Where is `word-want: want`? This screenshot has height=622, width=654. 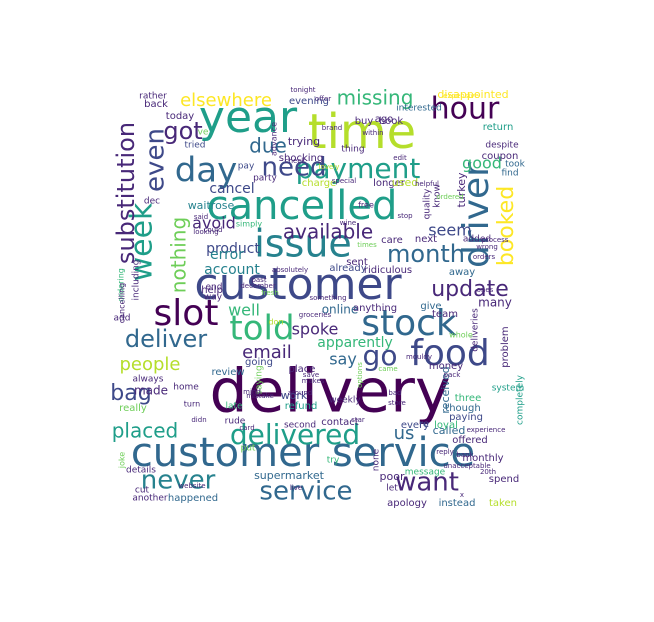
word-want: want is located at coordinates (427, 483).